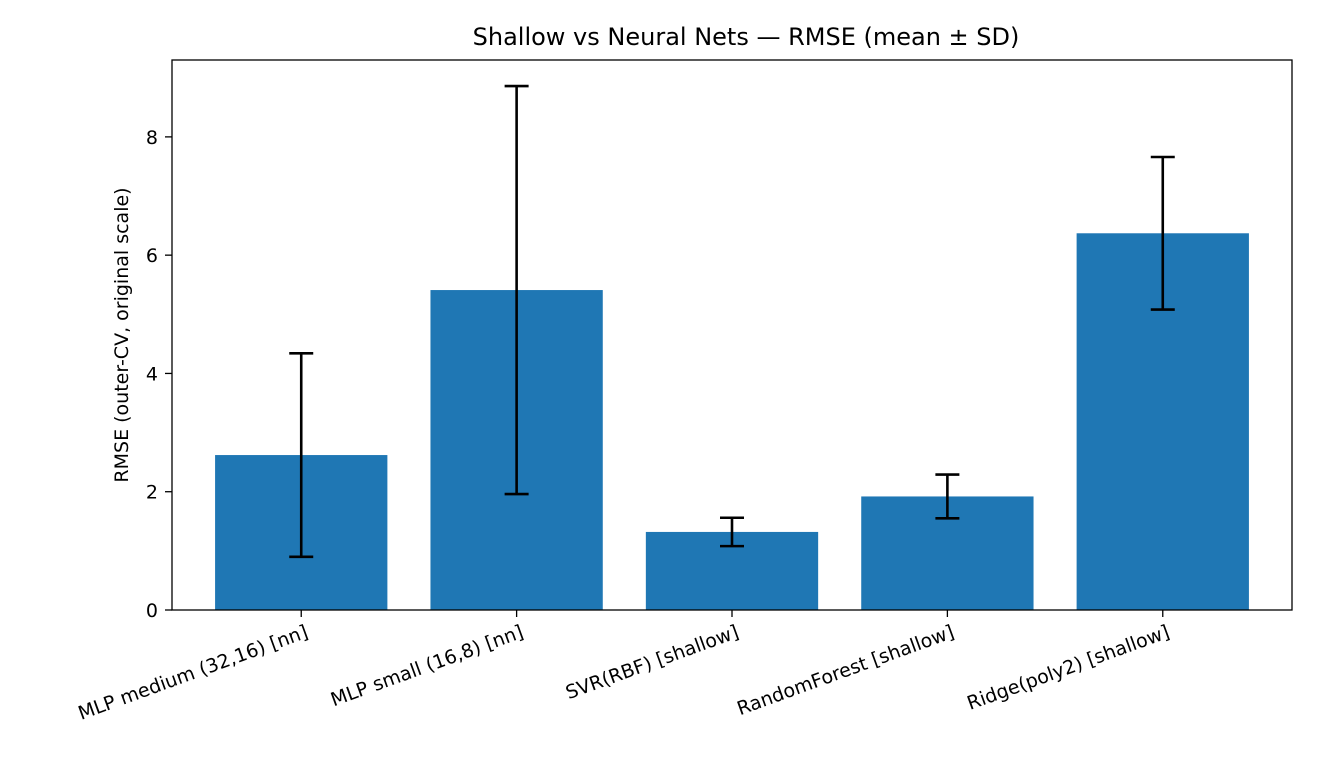  Describe the element at coordinates (159, 374) in the screenshot. I see `y-axis: 0 2 4 6 8` at that location.